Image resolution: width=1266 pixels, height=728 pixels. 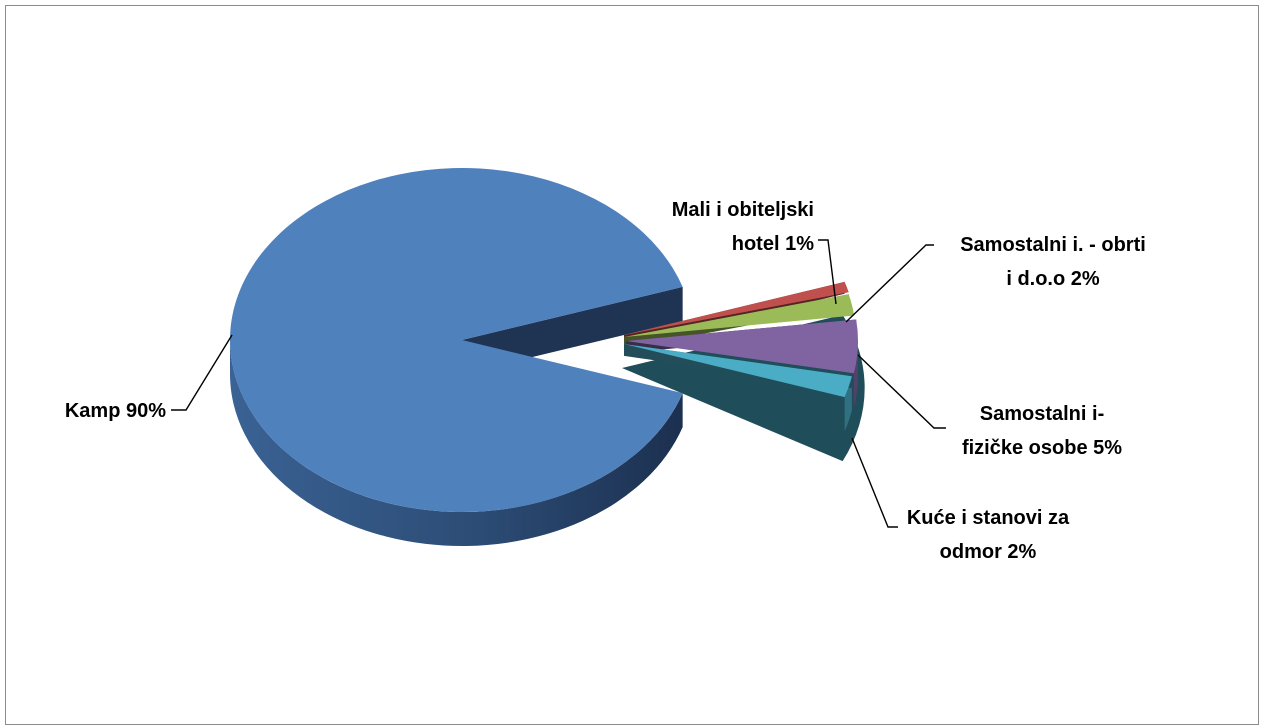 What do you see at coordinates (988, 535) in the screenshot?
I see `data-label-4: Kuće i stanovi za odmor 2%` at bounding box center [988, 535].